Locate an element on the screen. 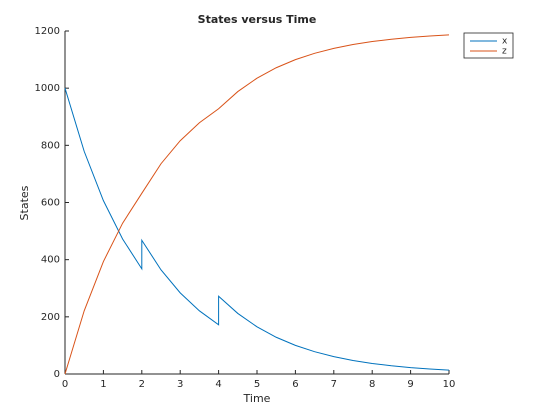  y-axis-label: States is located at coordinates (24, 202).